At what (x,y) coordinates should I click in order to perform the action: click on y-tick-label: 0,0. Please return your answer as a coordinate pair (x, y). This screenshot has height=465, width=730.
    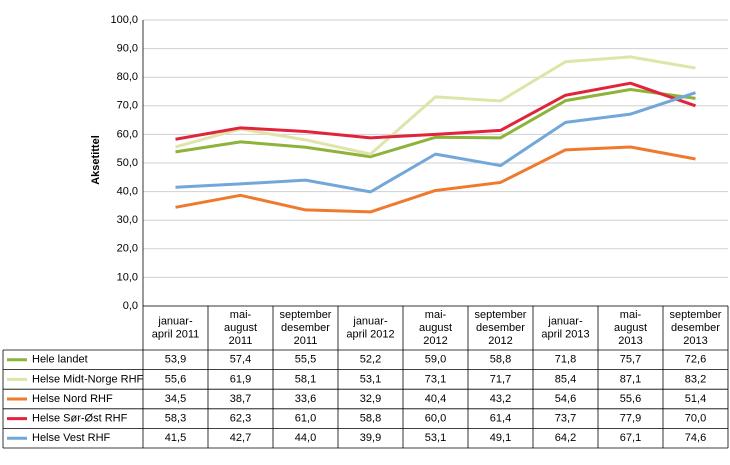
    Looking at the image, I should click on (130, 306).